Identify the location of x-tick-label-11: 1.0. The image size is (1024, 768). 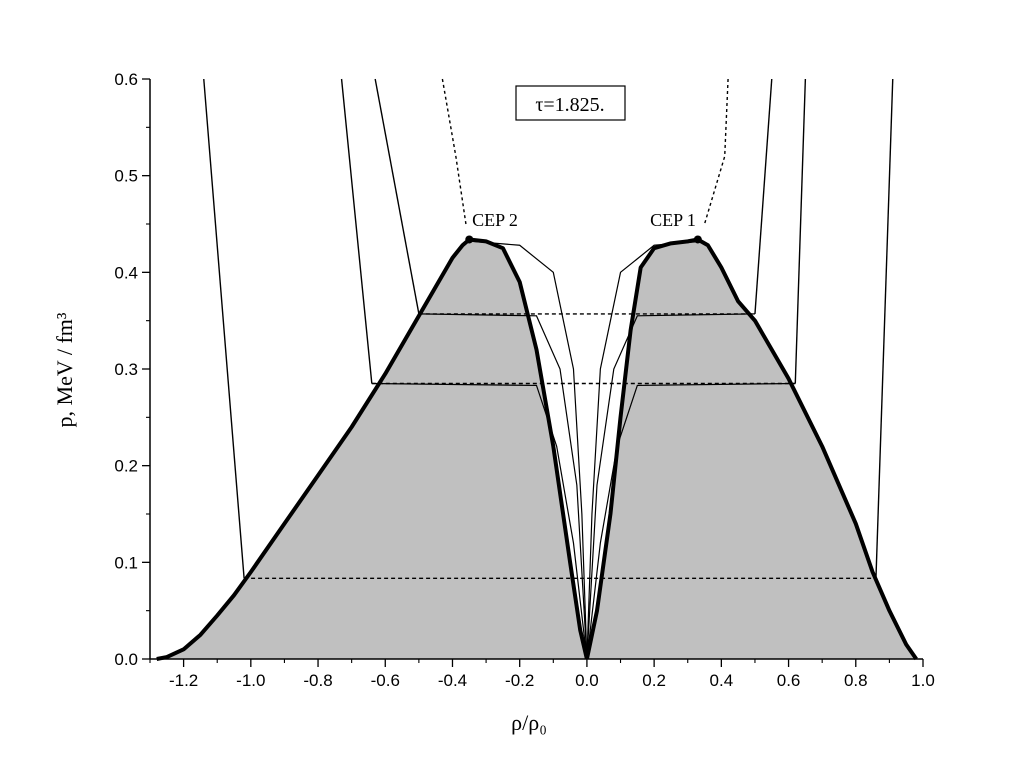
(923, 680).